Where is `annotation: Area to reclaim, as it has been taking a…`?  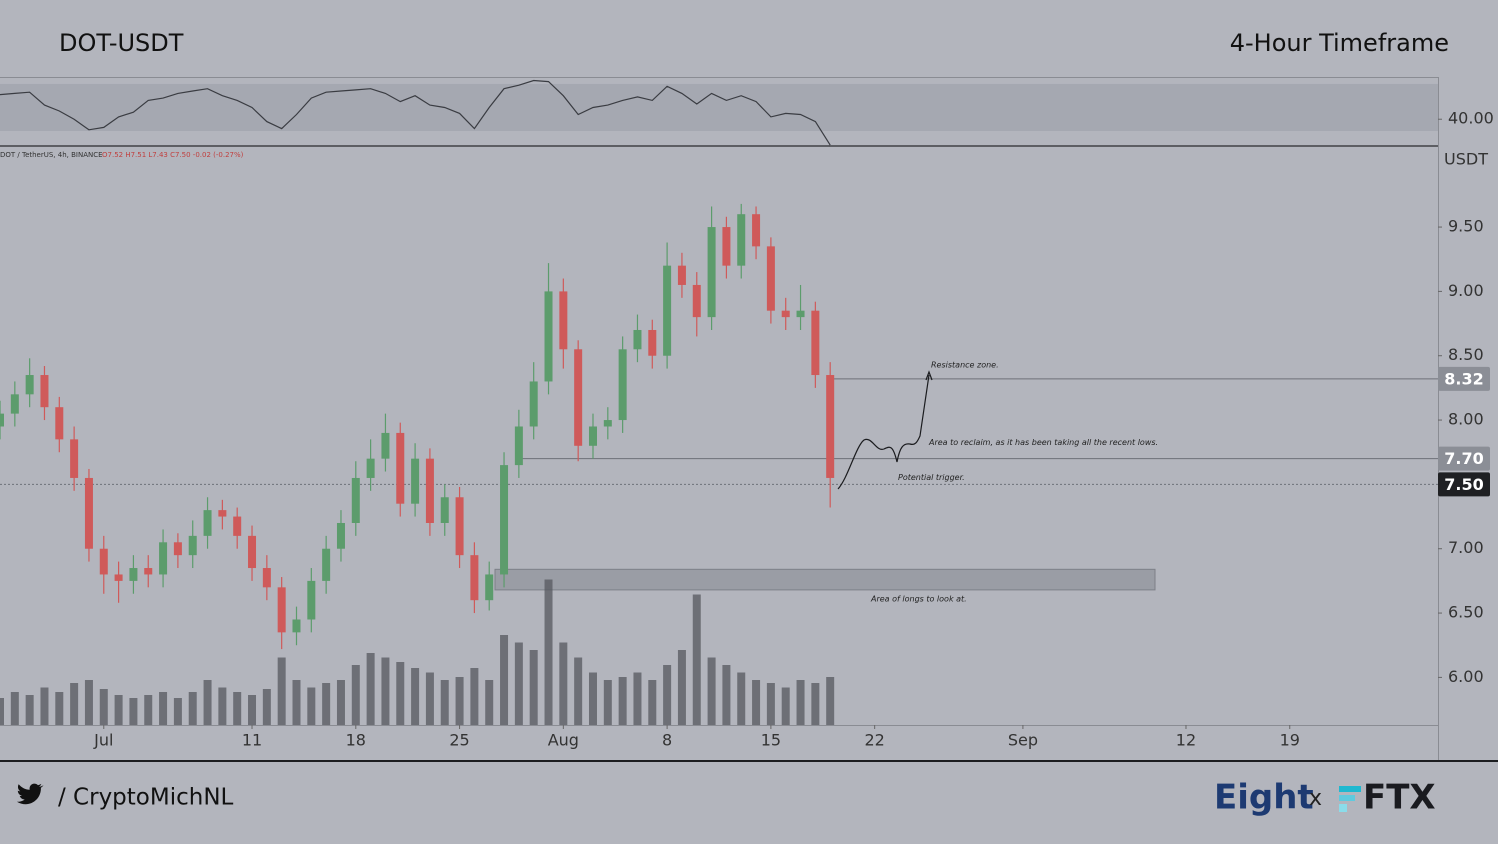
annotation: Area to reclaim, as it has been taking a… is located at coordinates (1043, 442).